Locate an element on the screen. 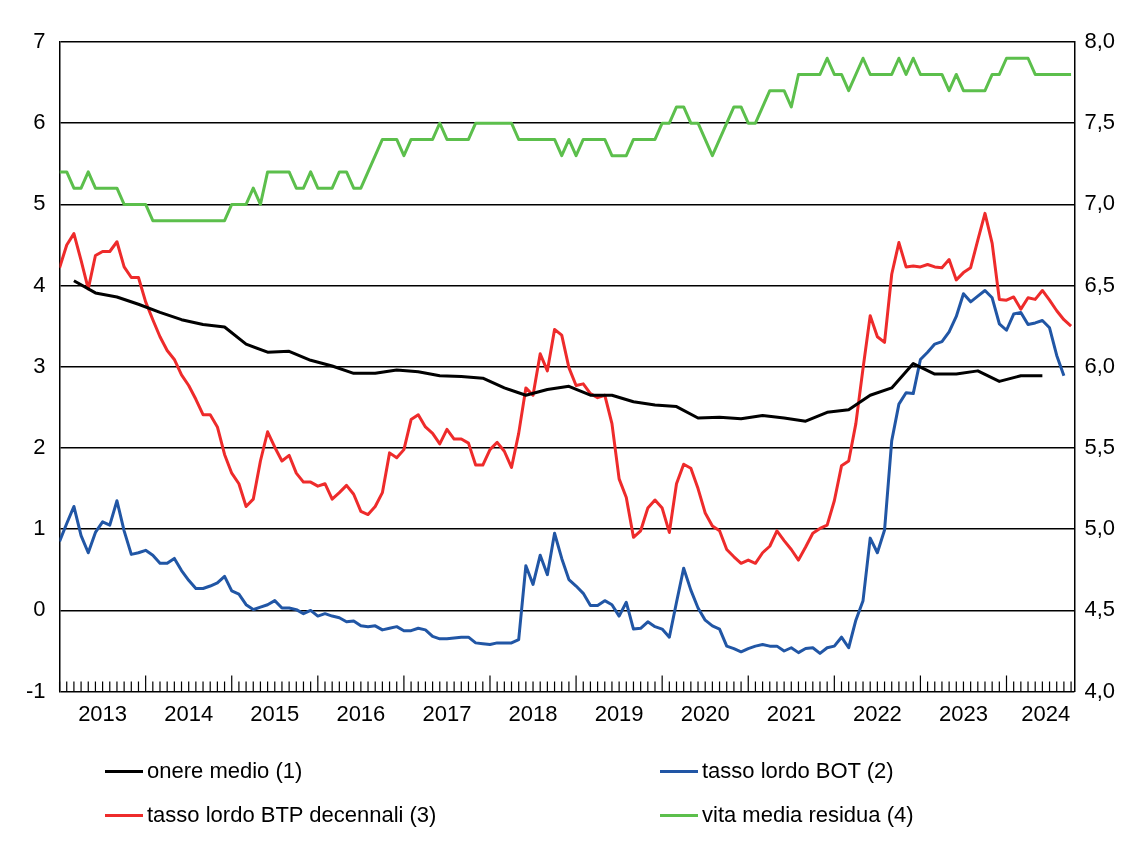 The height and width of the screenshot is (850, 1137). x-tick-label: 2023 is located at coordinates (963, 713).